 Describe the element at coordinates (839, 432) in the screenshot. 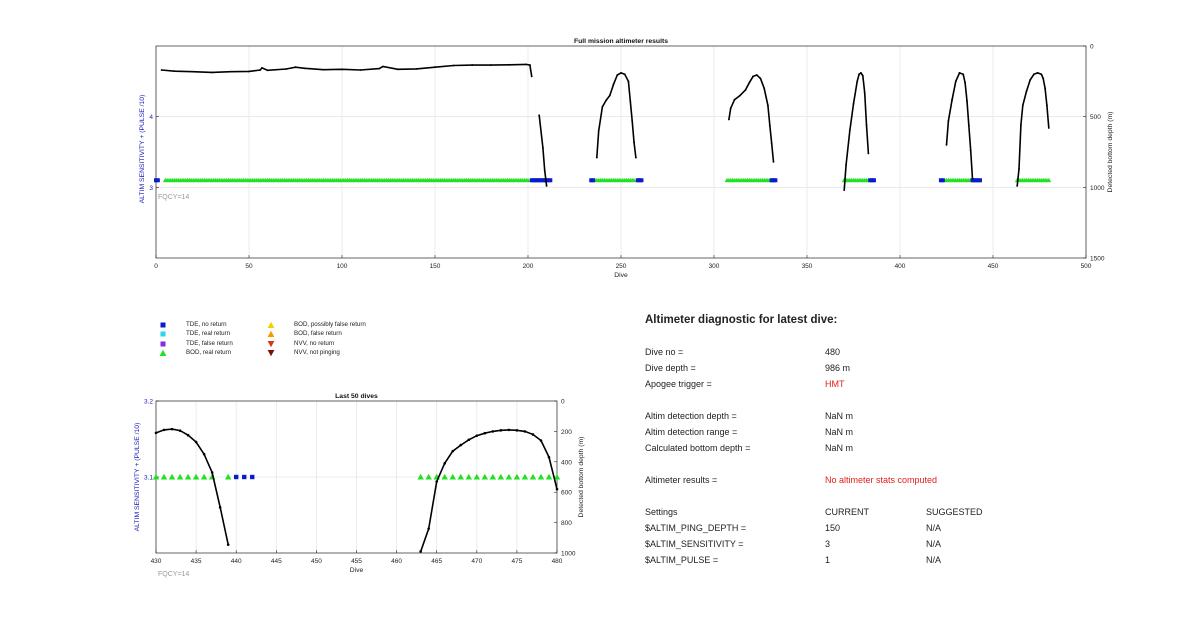

I see `altim-detection-range-value: NaN m` at that location.